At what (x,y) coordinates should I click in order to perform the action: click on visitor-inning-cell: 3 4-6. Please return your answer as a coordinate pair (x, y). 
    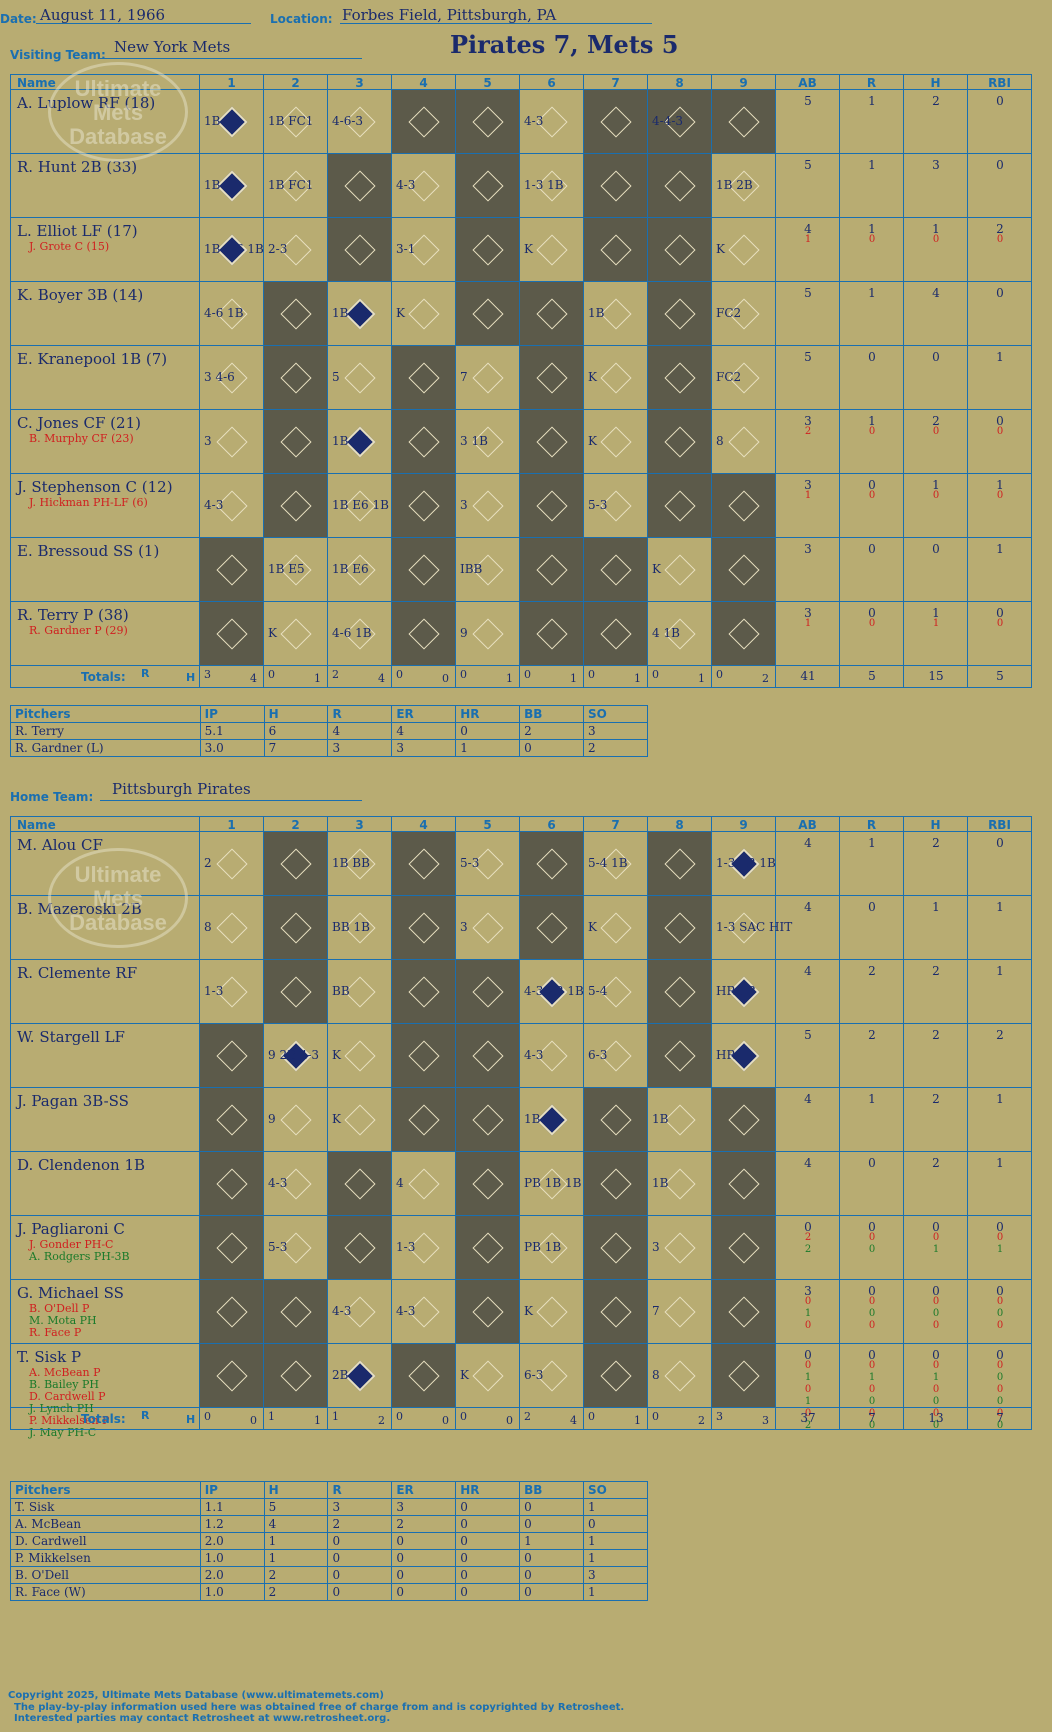
    Looking at the image, I should click on (232, 378).